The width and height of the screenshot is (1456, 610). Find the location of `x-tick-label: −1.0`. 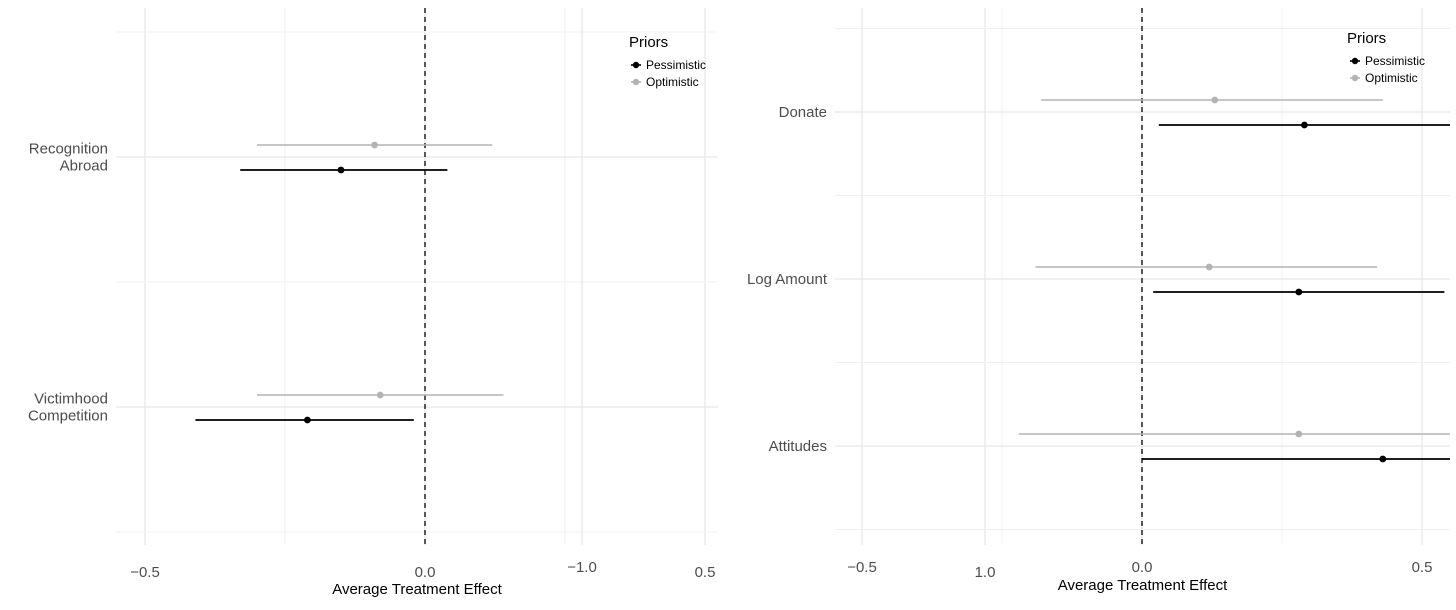

x-tick-label: −1.0 is located at coordinates (582, 567).